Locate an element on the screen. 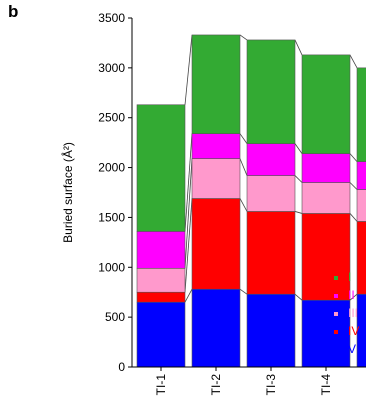 This screenshot has width=366, height=410. legend-marker-III is located at coordinates (336, 314).